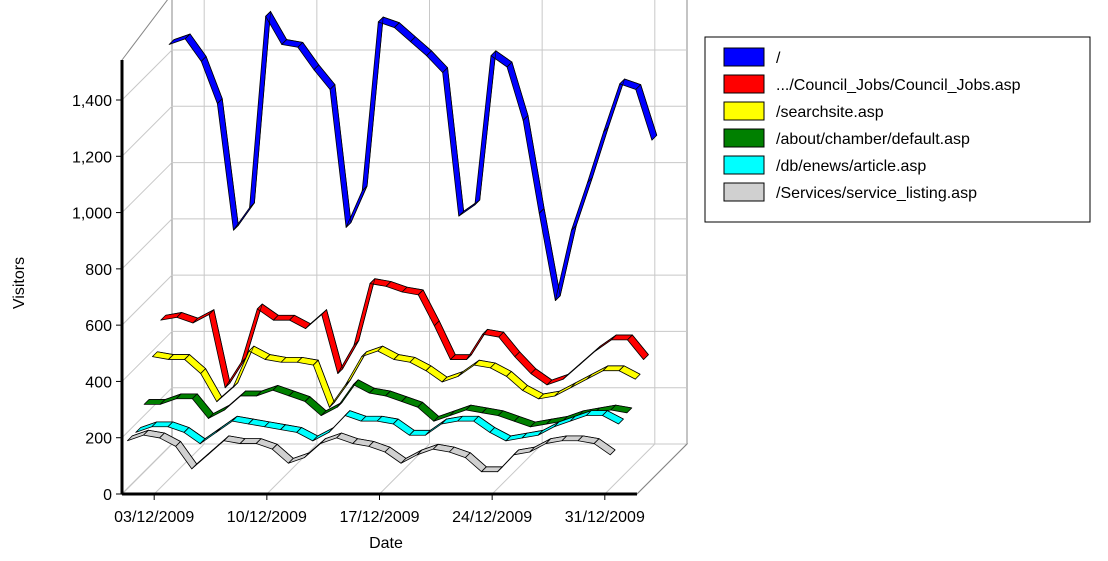  I want to click on legend-box, so click(897, 129).